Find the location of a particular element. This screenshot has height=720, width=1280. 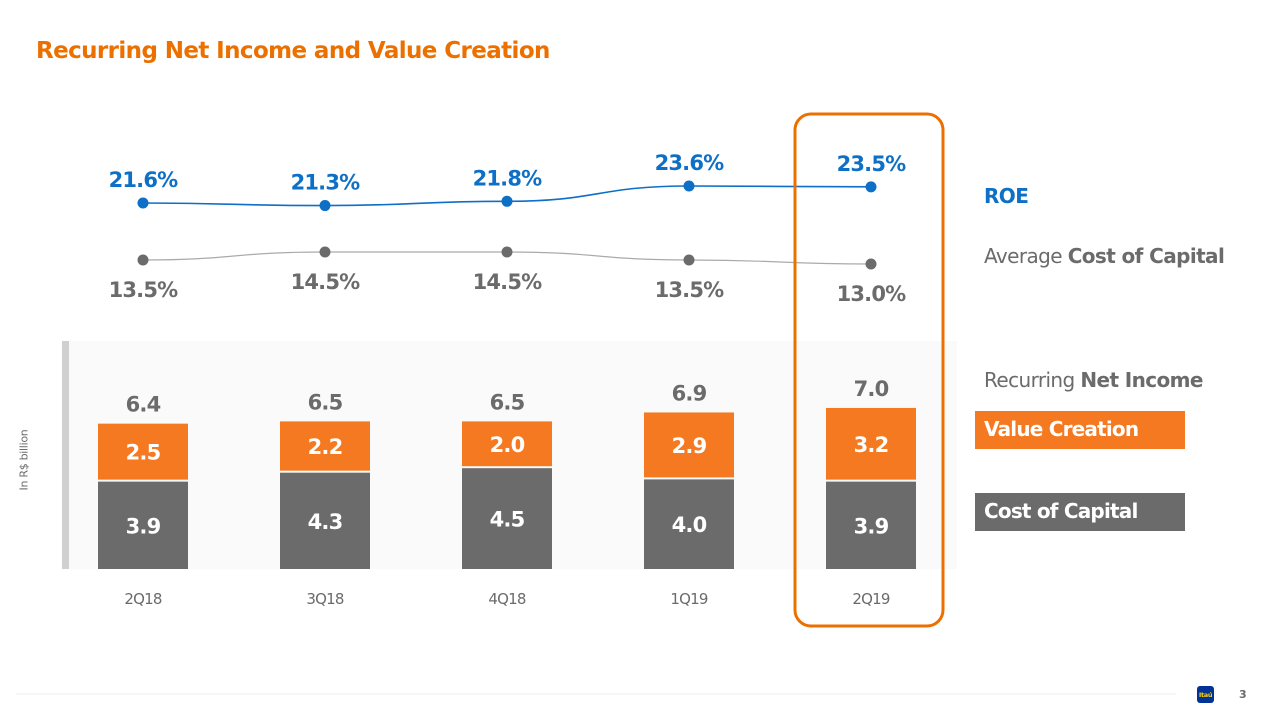

bar-label-total: 6.4 is located at coordinates (143, 405).